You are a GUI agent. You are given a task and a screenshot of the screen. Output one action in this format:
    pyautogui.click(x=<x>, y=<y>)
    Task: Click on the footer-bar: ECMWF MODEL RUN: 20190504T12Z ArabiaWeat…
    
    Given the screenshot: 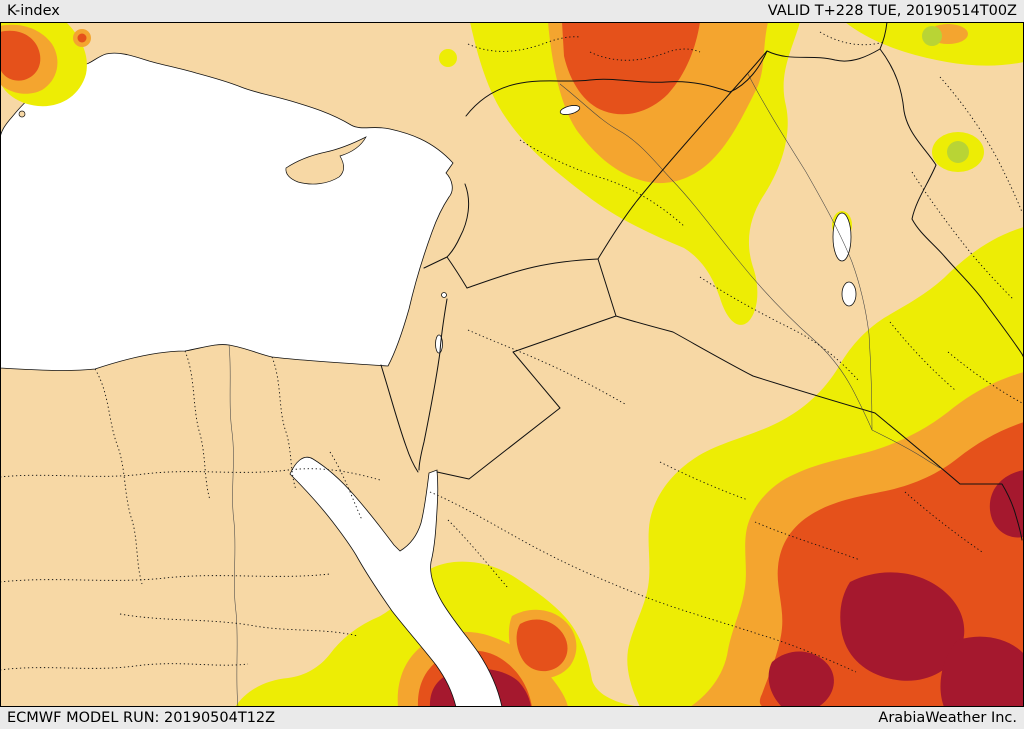 What is the action you would take?
    pyautogui.click(x=512, y=718)
    